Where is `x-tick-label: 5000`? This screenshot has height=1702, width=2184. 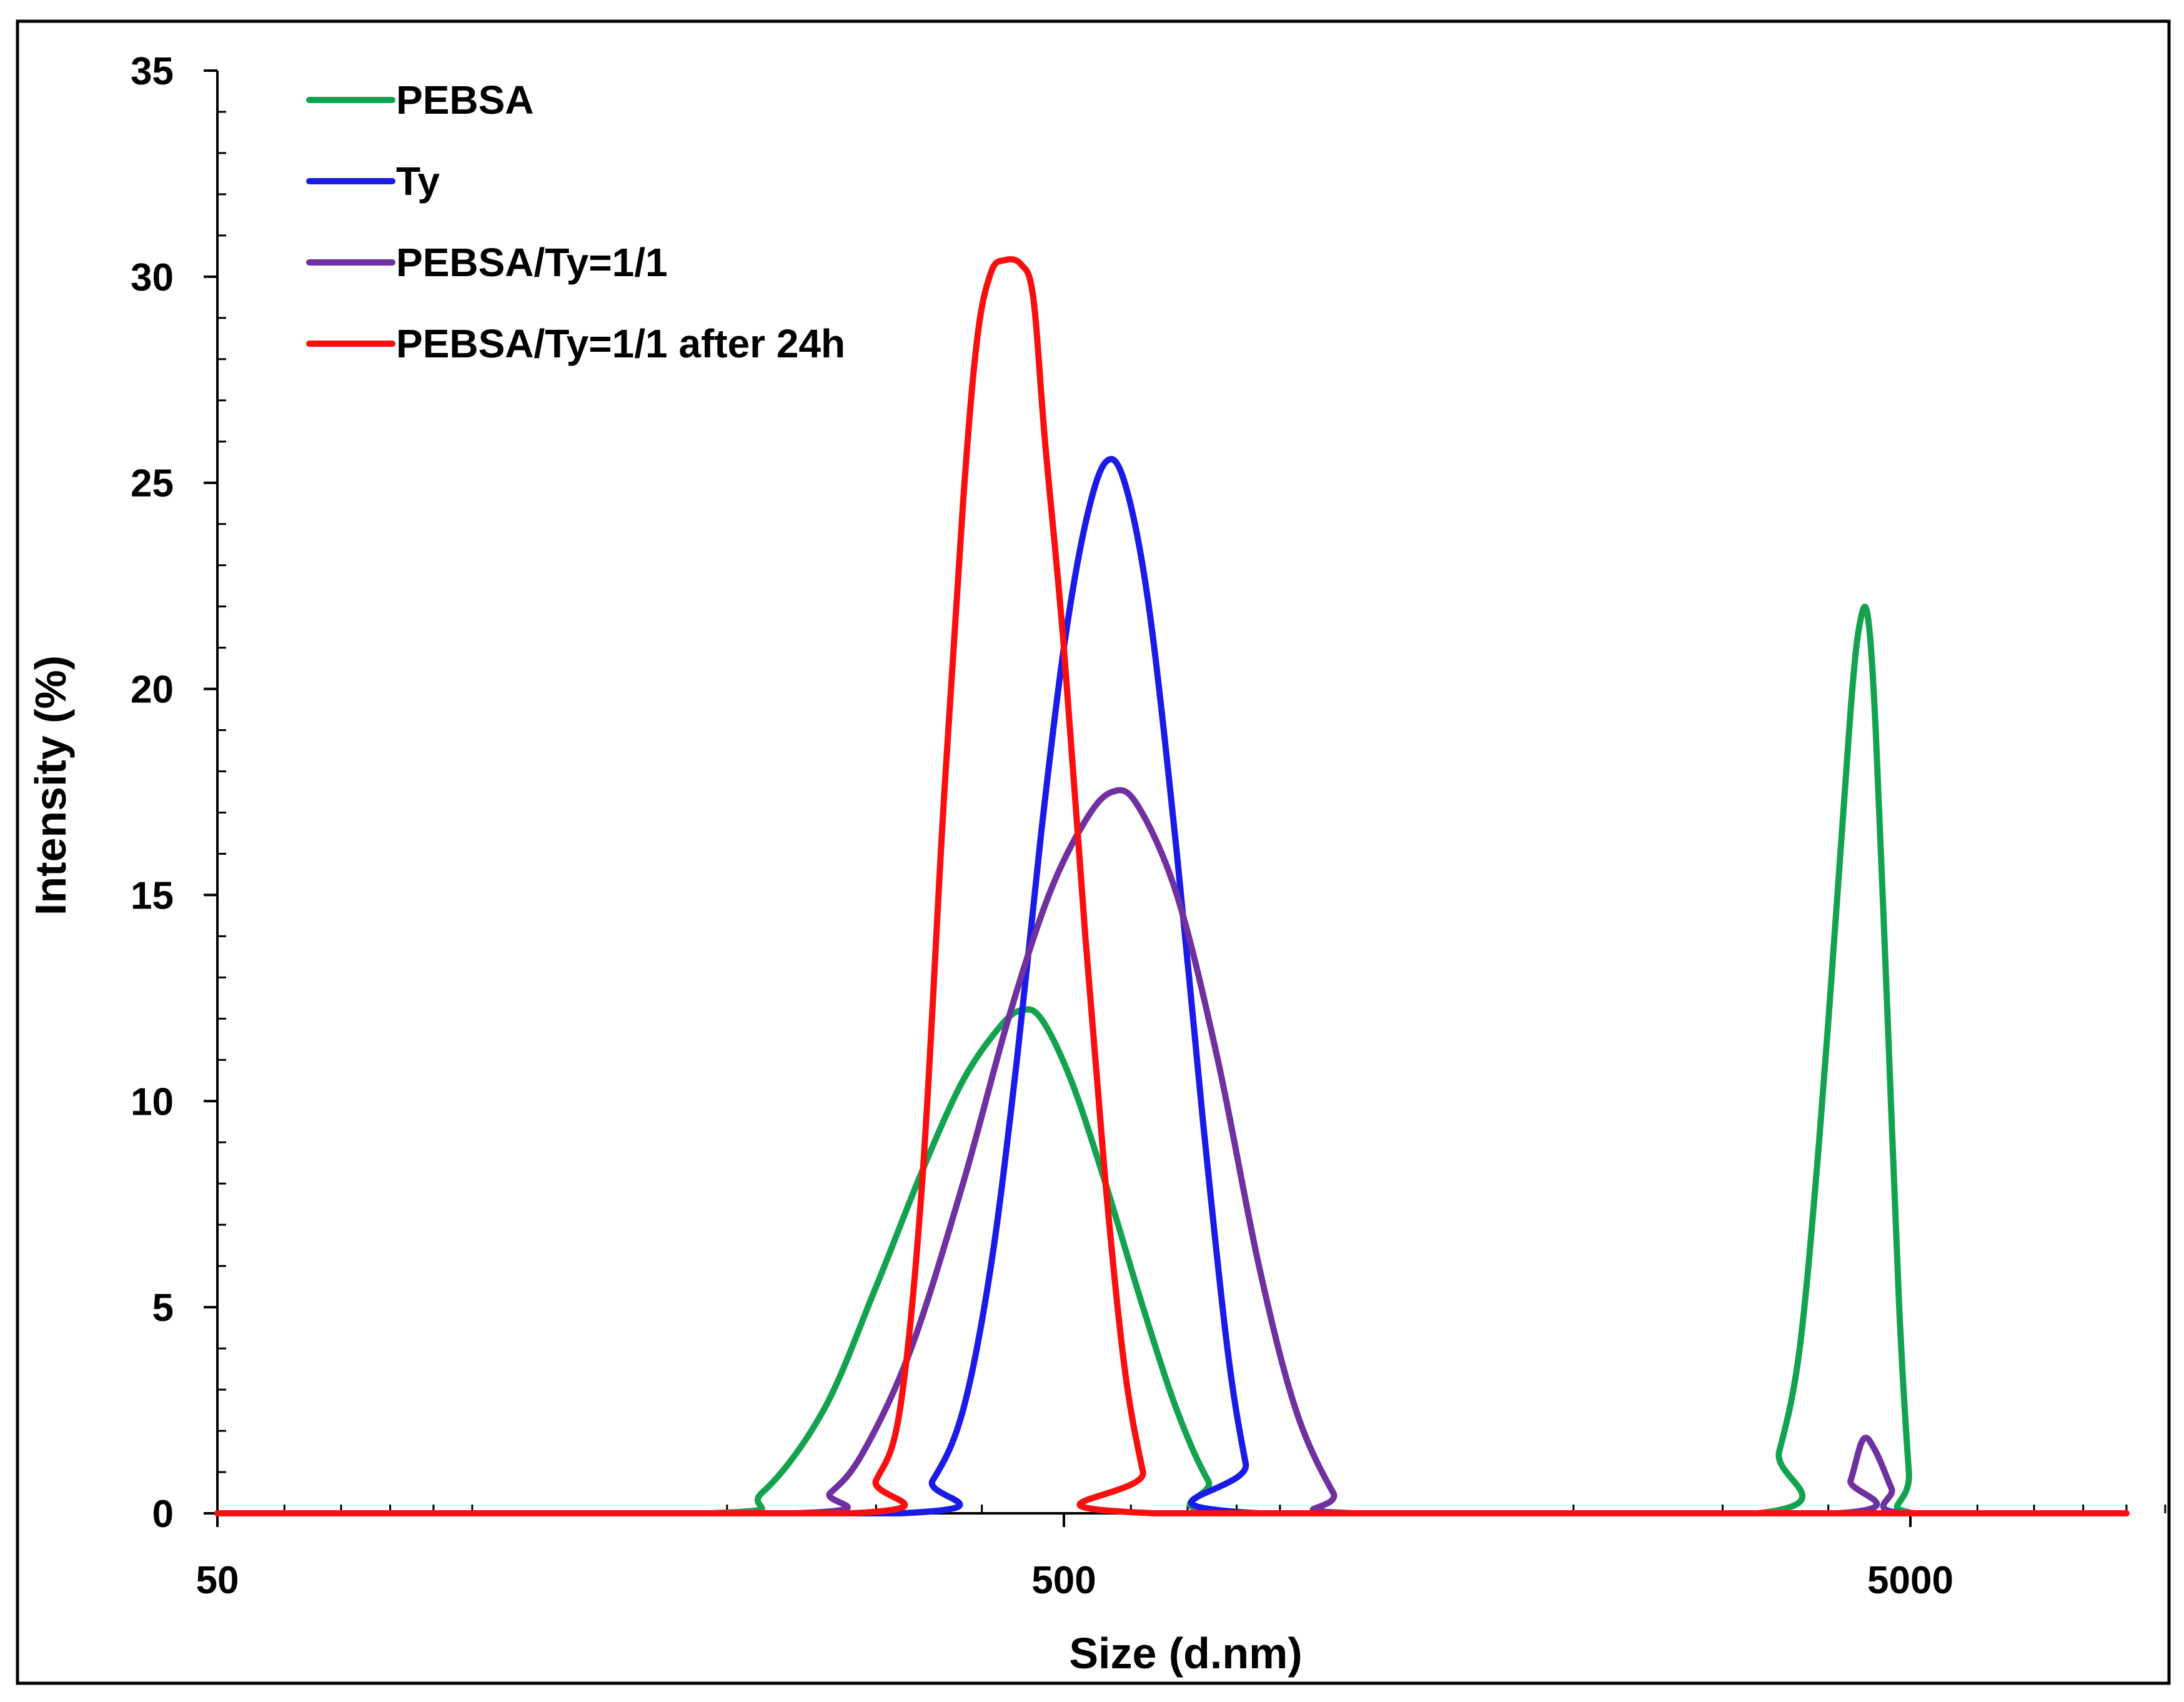
x-tick-label: 5000 is located at coordinates (1910, 1580).